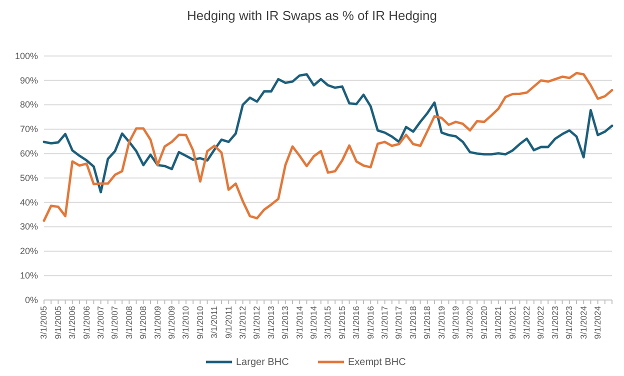 The height and width of the screenshot is (376, 624). I want to click on x-tick-label: 3/1/2007, so click(101, 323).